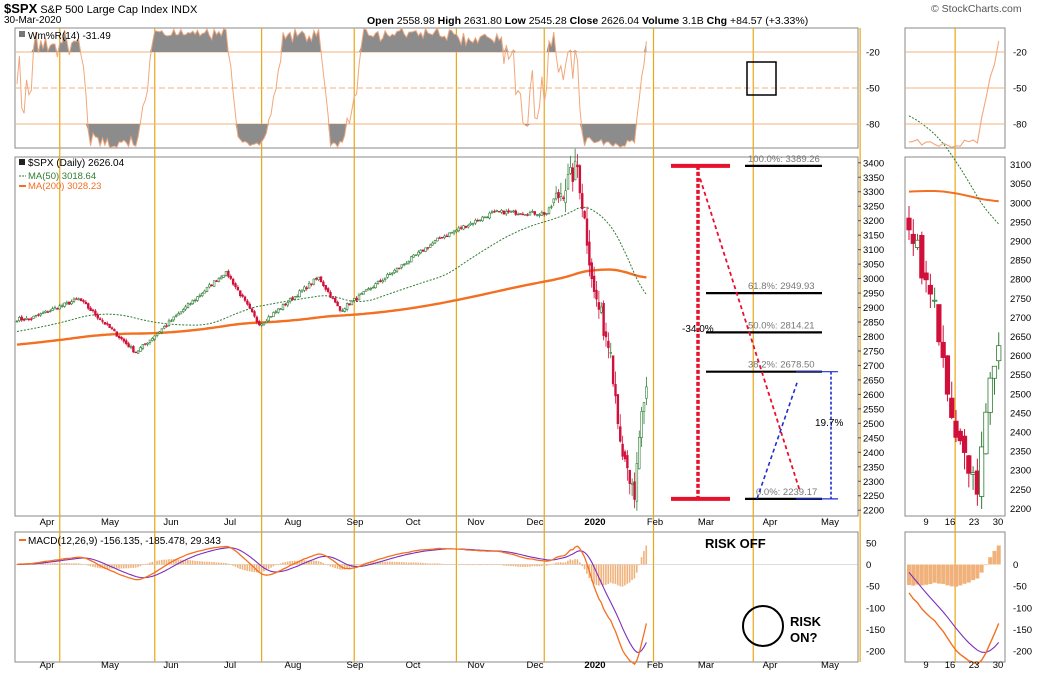  What do you see at coordinates (925, 522) in the screenshot?
I see `zoom-price-xtick-label: 9` at bounding box center [925, 522].